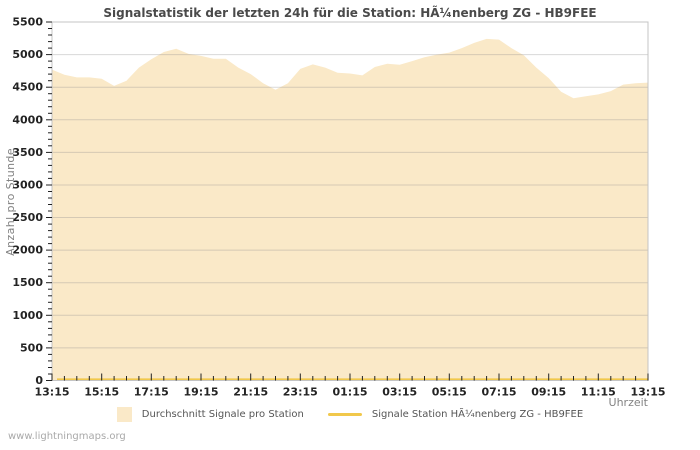 Image resolution: width=700 pixels, height=450 pixels. What do you see at coordinates (27, 250) in the screenshot?
I see `y-tick-label: 2000` at bounding box center [27, 250].